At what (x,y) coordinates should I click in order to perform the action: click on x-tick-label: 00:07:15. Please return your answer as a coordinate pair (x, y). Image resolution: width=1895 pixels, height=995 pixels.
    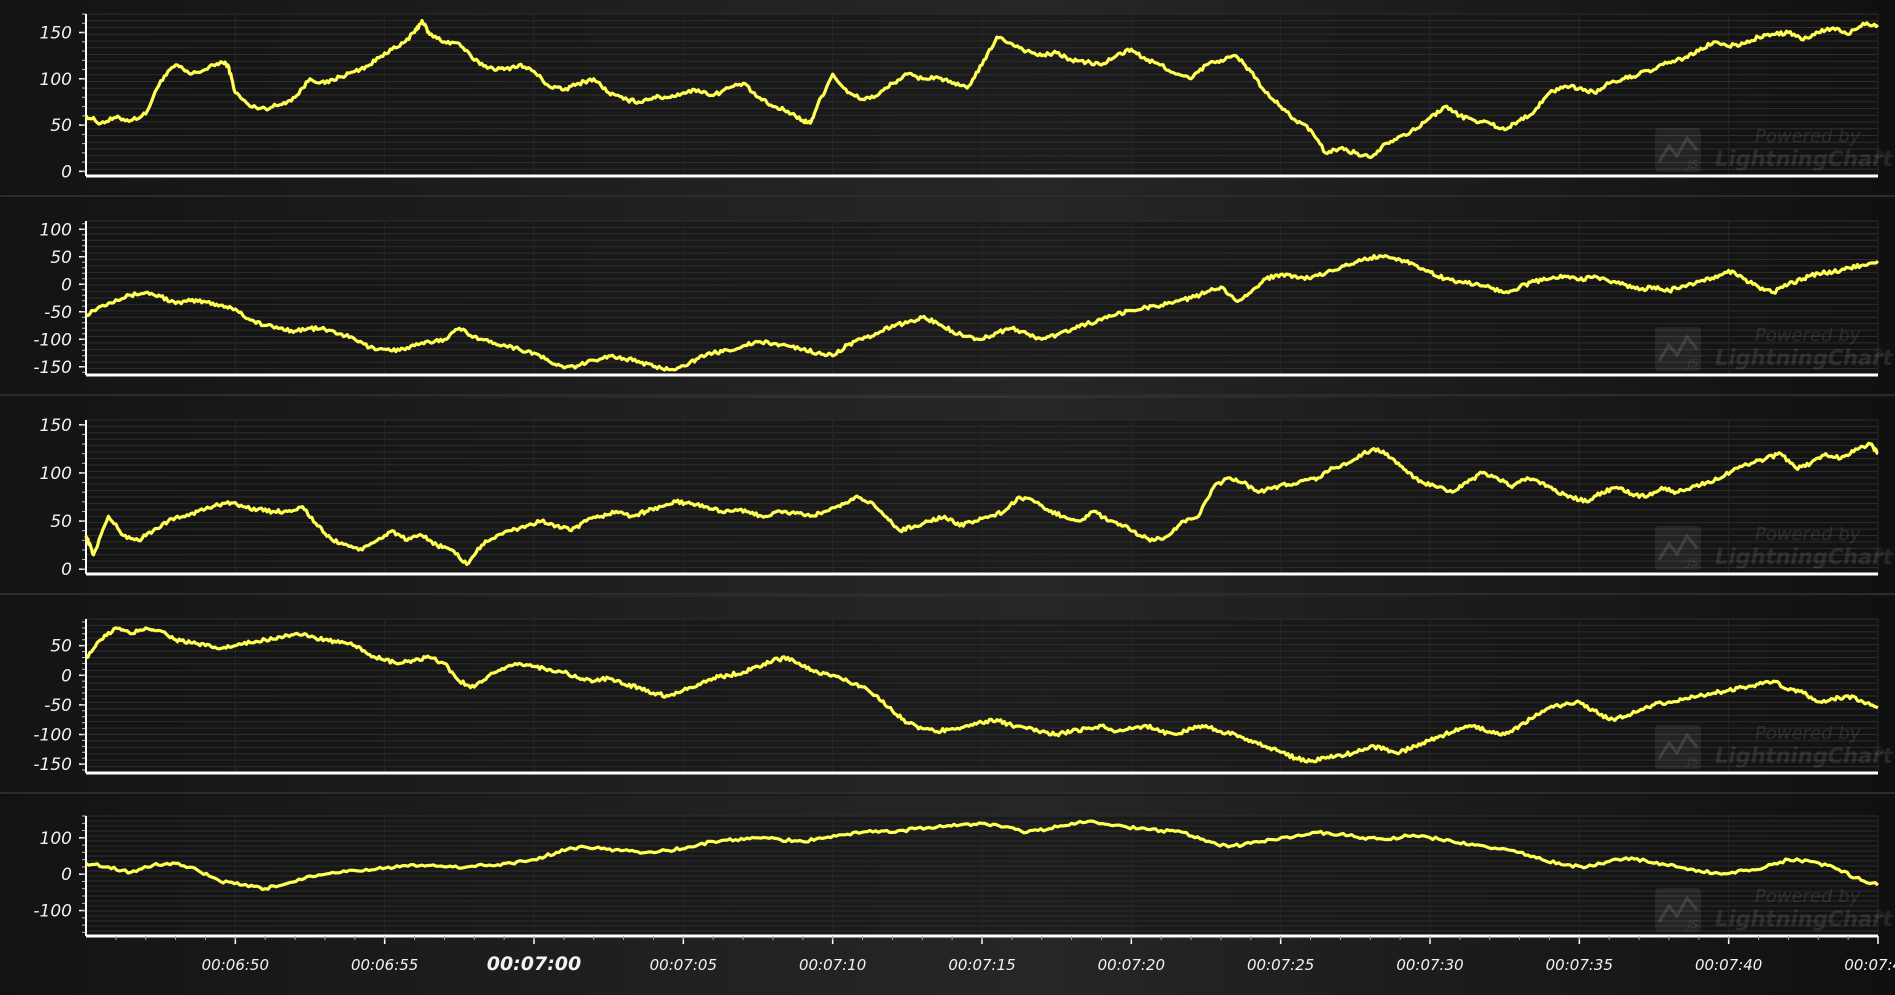
    Looking at the image, I should click on (981, 965).